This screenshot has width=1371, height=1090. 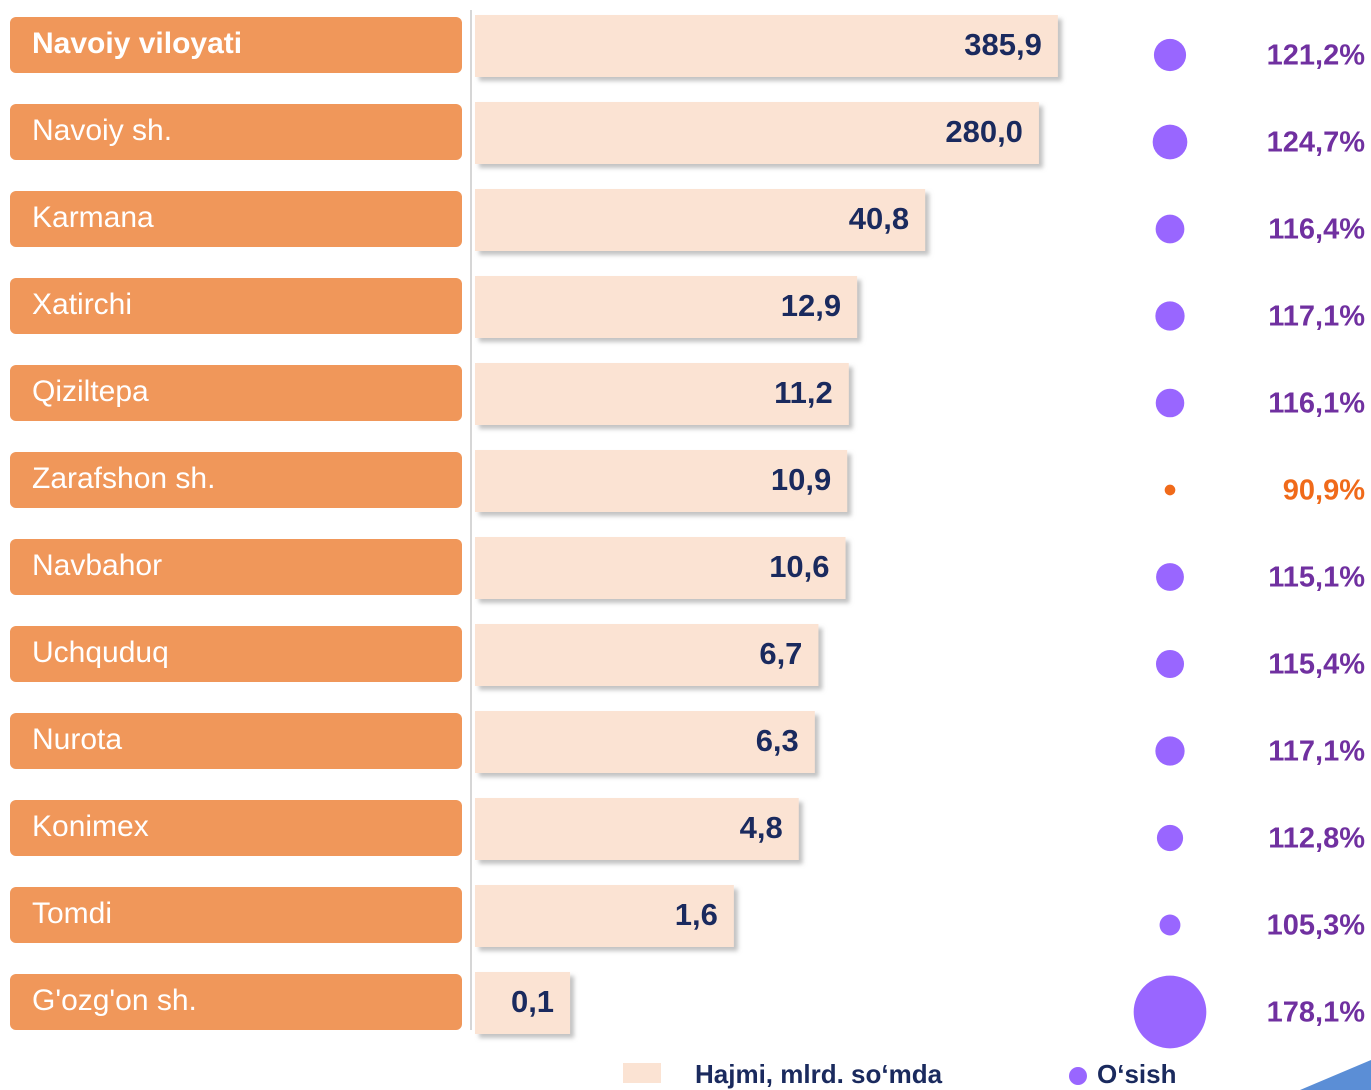 I want to click on category-label: Navoiy sh., so click(x=102, y=130).